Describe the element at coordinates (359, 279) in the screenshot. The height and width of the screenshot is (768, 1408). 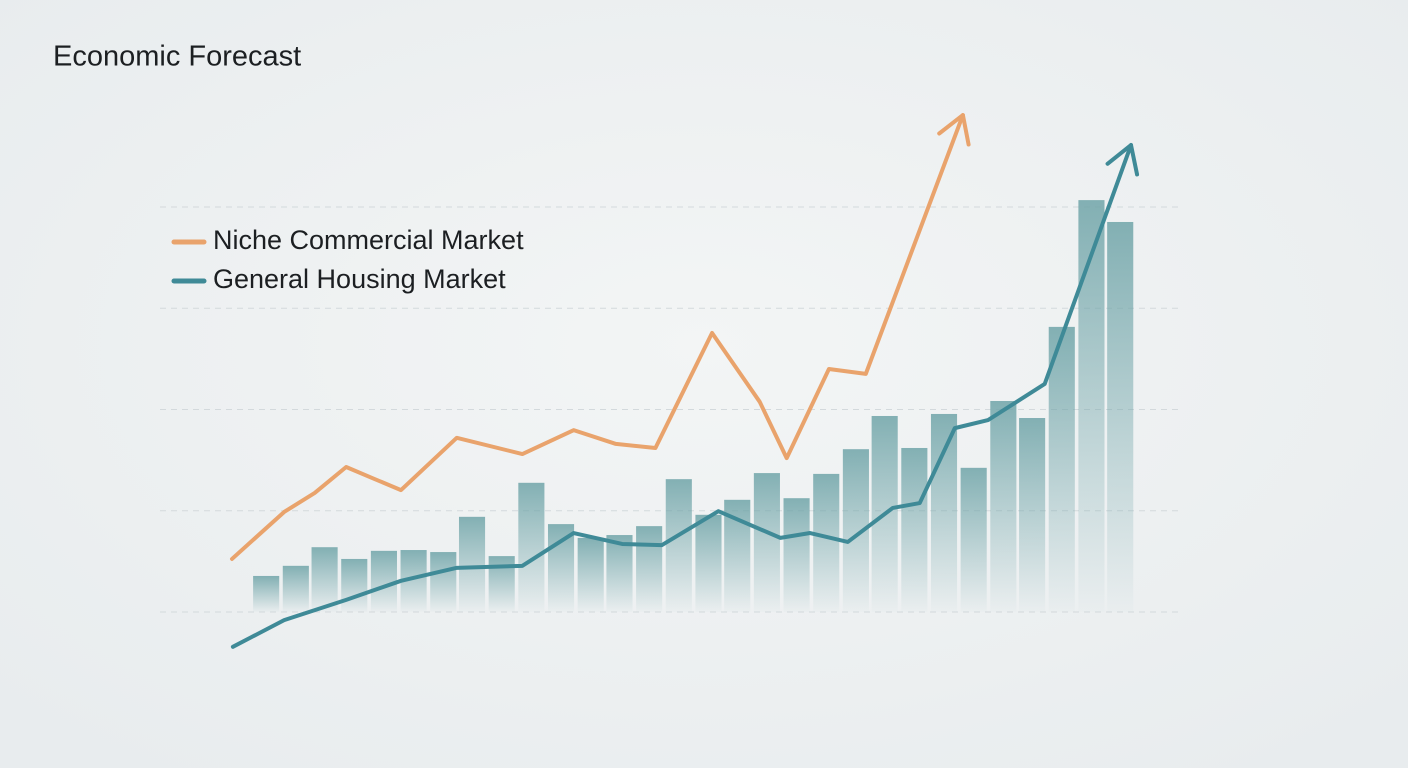
I see `legend-label: General Housing Market` at that location.